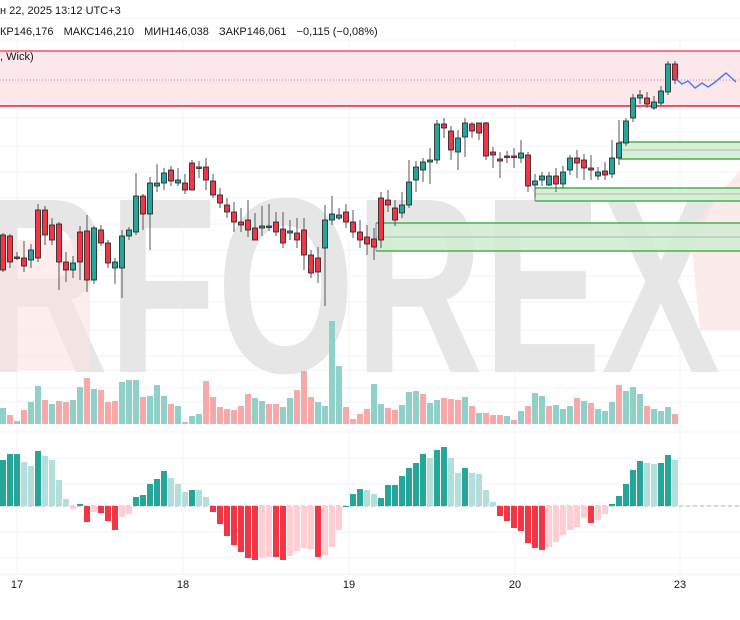 The width and height of the screenshot is (740, 620). I want to click on close-value: ЗАКР146,061, so click(252, 32).